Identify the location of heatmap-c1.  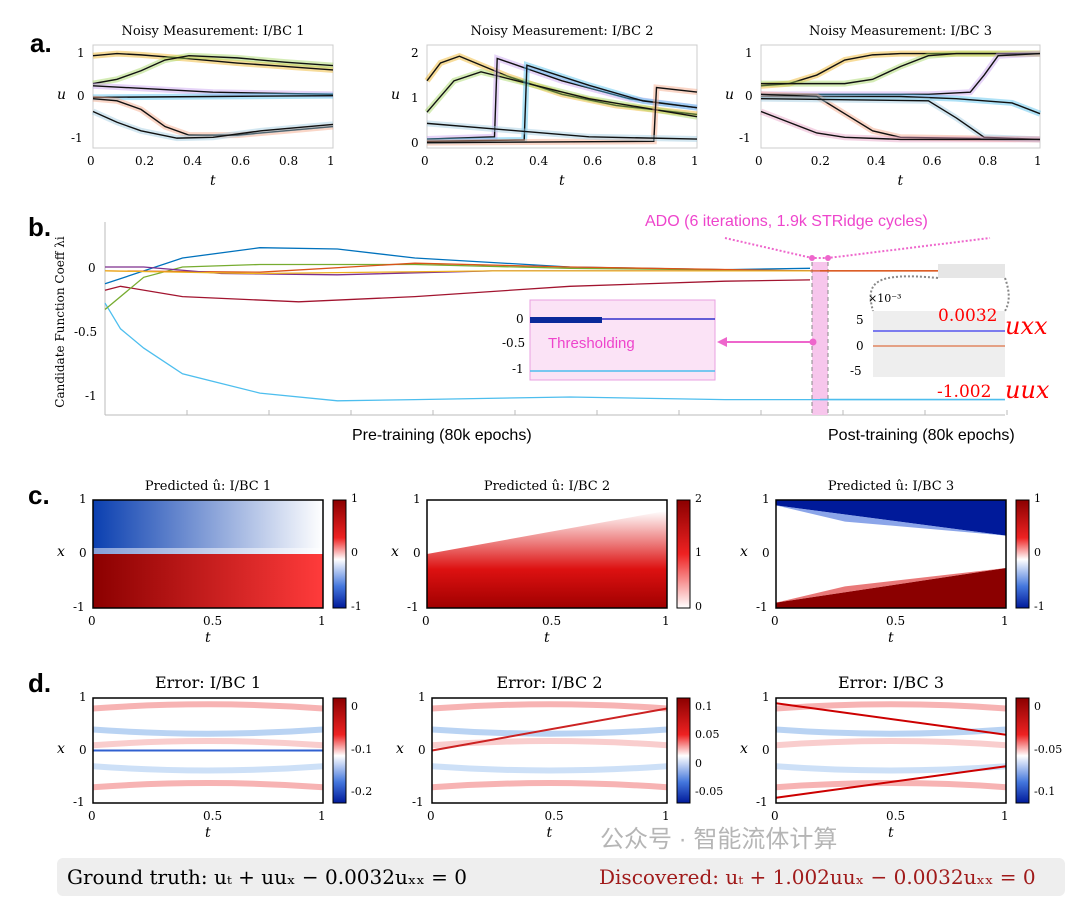
(208, 554).